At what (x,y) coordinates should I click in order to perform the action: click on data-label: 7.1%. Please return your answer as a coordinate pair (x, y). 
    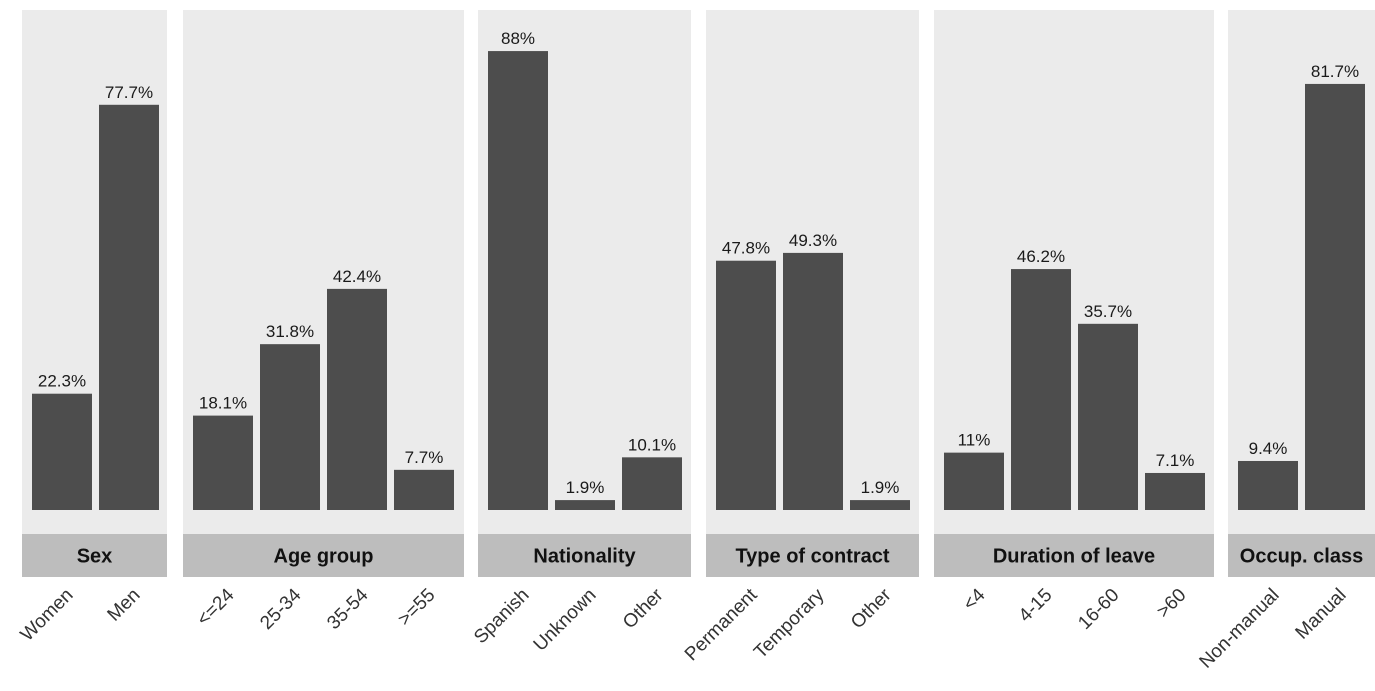
    Looking at the image, I should click on (1175, 460).